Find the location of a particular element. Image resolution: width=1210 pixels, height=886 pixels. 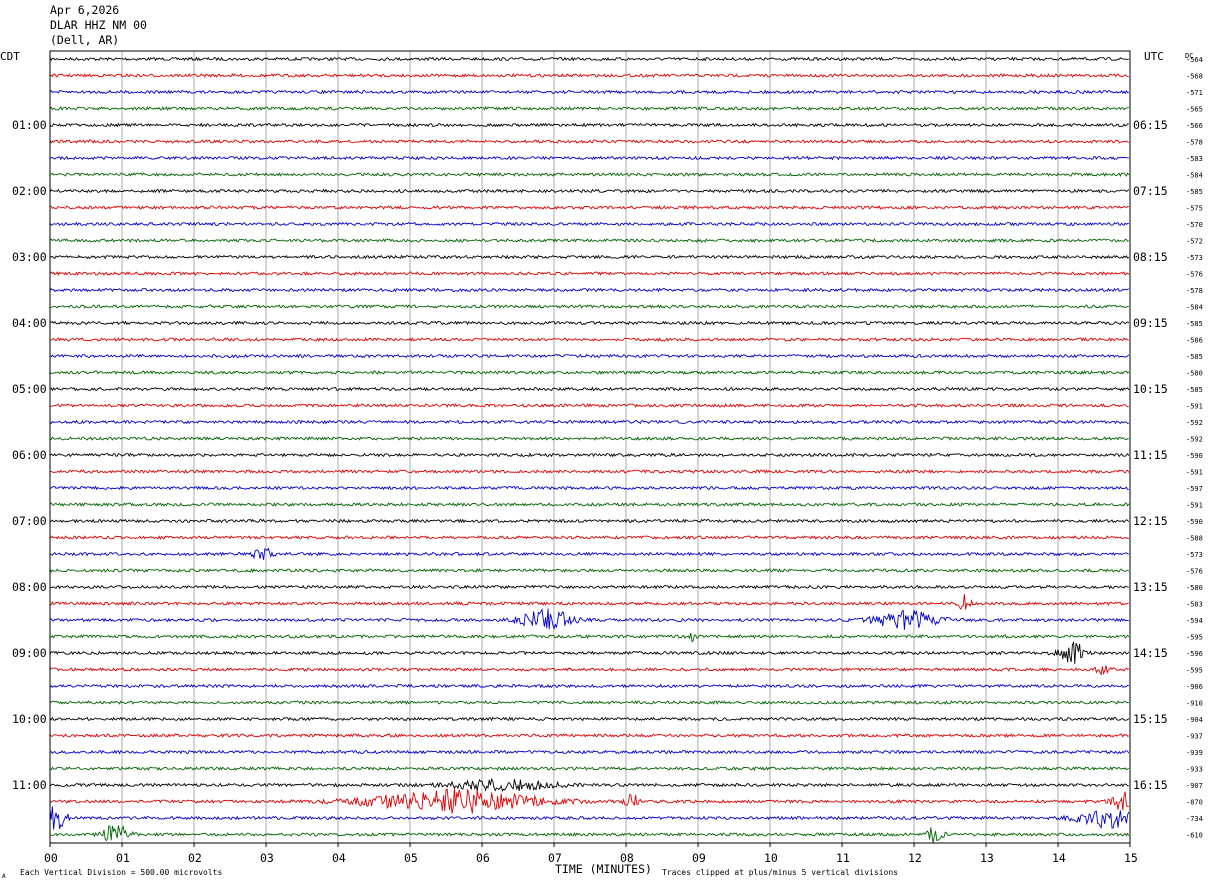

x-tick-label: 10 is located at coordinates (771, 858).